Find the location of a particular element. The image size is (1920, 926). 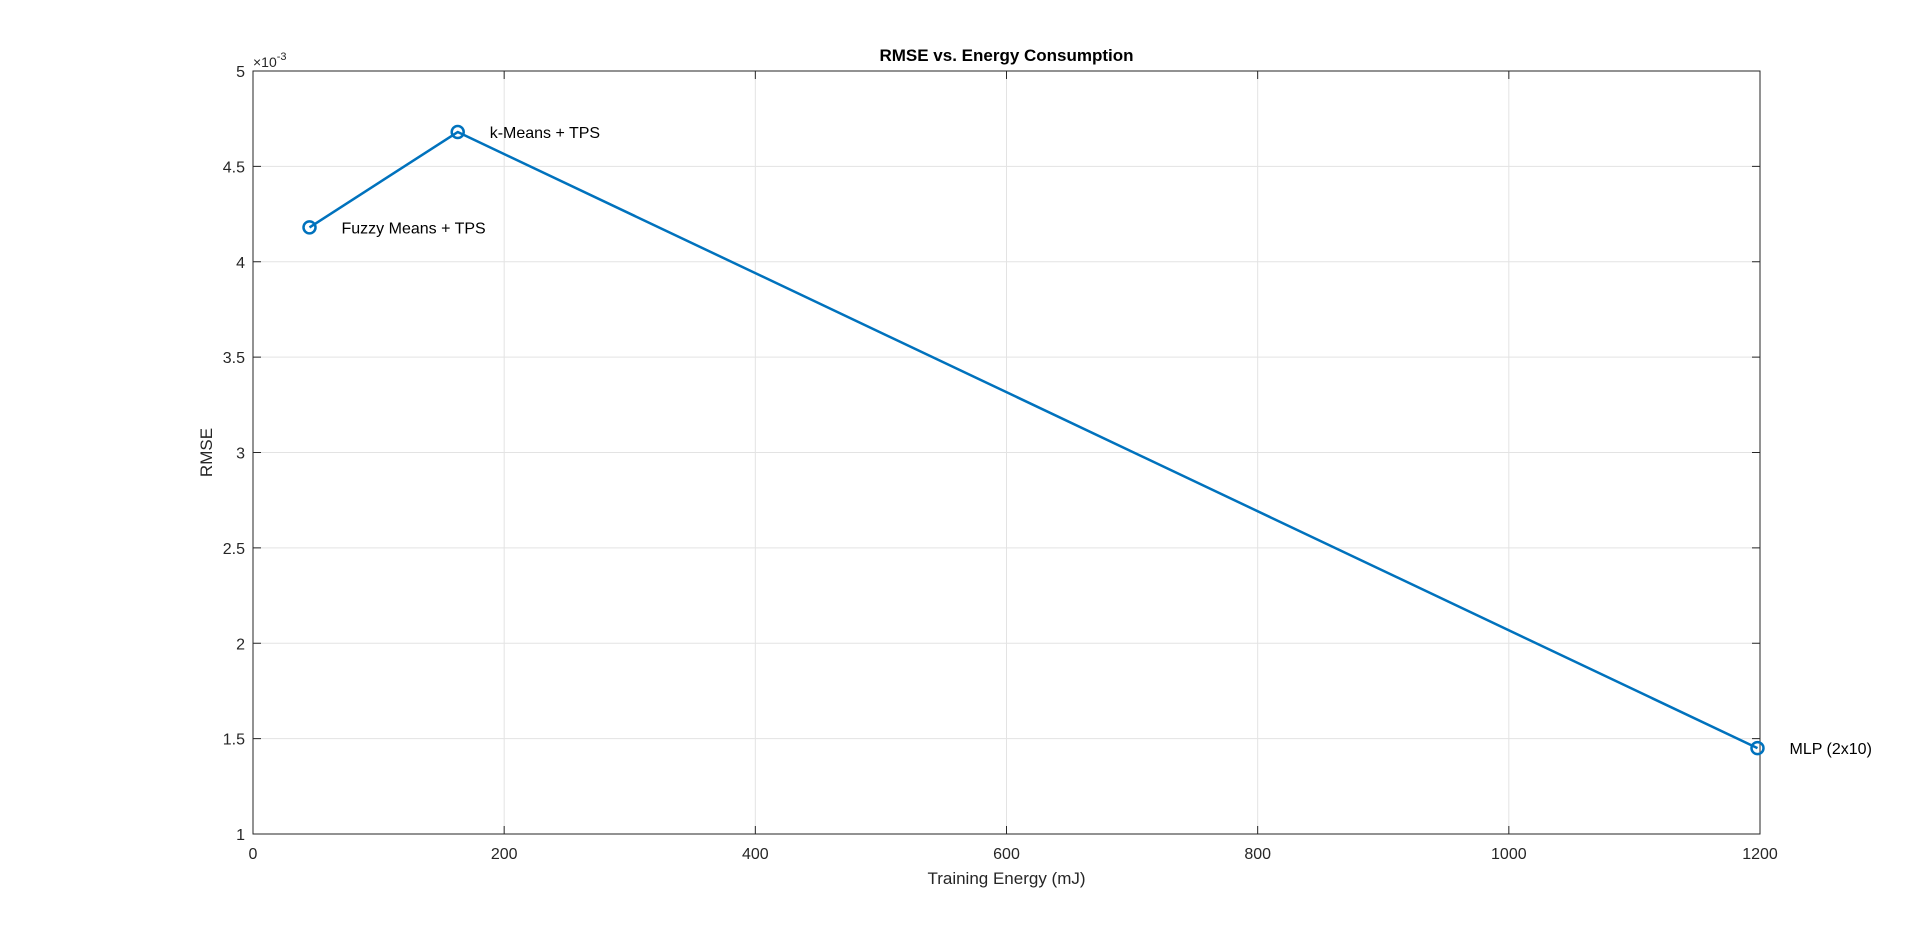

y-tick-labels: 1 1.5 2 2.5 3 3.5 4 4.5 5 is located at coordinates (234, 454).